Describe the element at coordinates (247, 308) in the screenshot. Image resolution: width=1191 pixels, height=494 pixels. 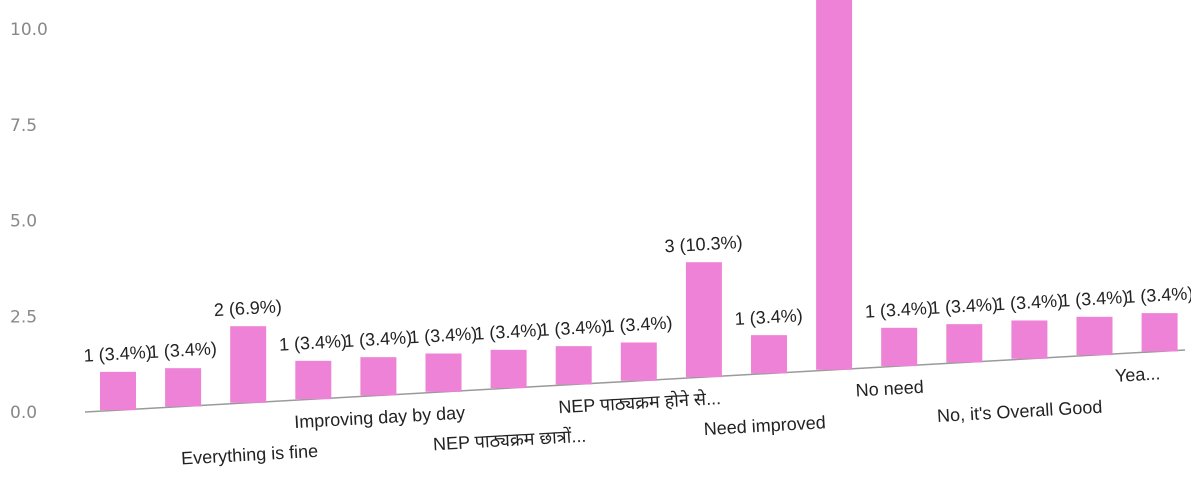
I see `data-label: 2 (6.9%)` at that location.